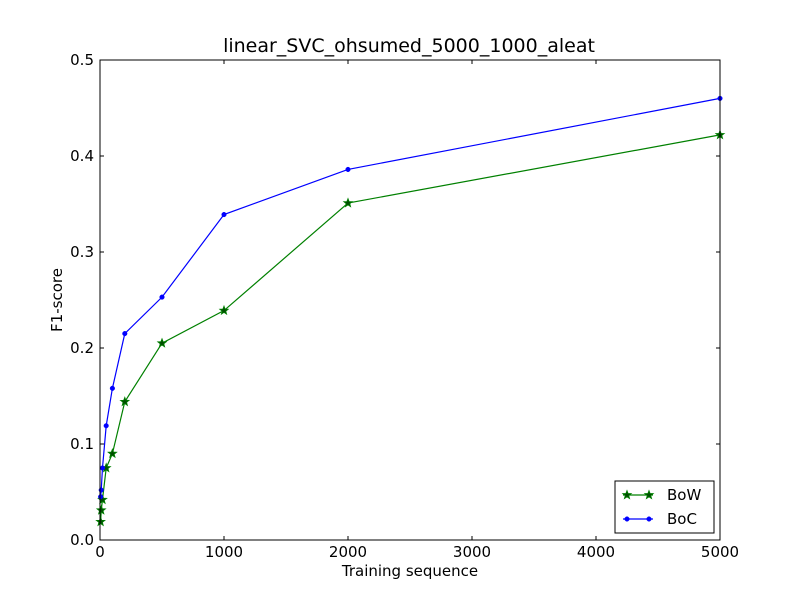 The image size is (800, 605). Describe the element at coordinates (82, 540) in the screenshot. I see `y-tick-label: 0.0` at that location.